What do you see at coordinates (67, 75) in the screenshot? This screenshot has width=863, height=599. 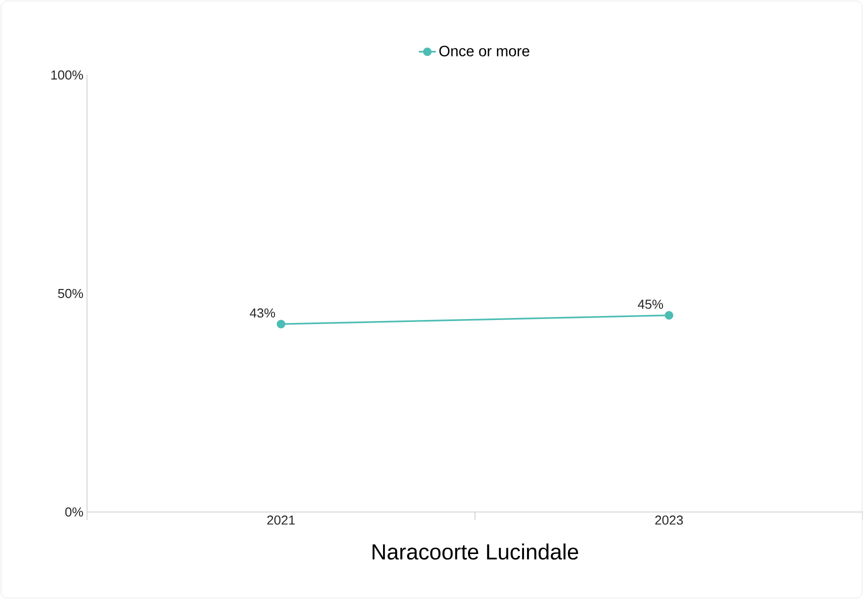 I see `y-tick-label: 100%` at bounding box center [67, 75].